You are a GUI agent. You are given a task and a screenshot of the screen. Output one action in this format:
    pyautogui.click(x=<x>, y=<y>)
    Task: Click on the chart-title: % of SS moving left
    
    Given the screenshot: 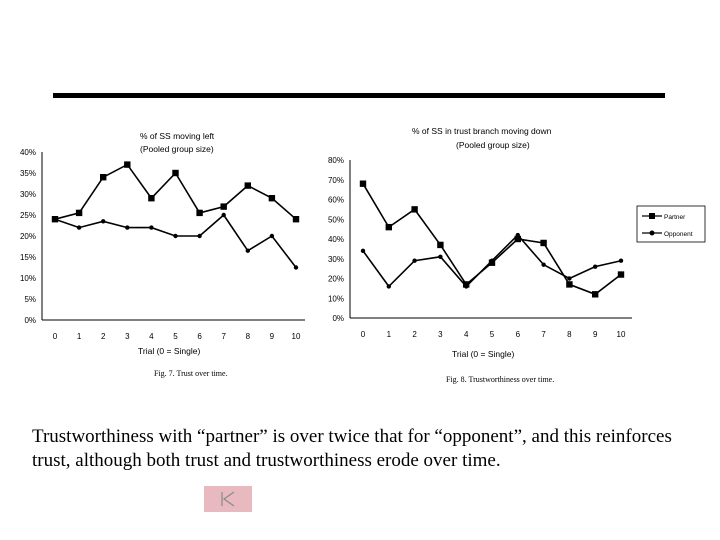 What is the action you would take?
    pyautogui.click(x=177, y=136)
    